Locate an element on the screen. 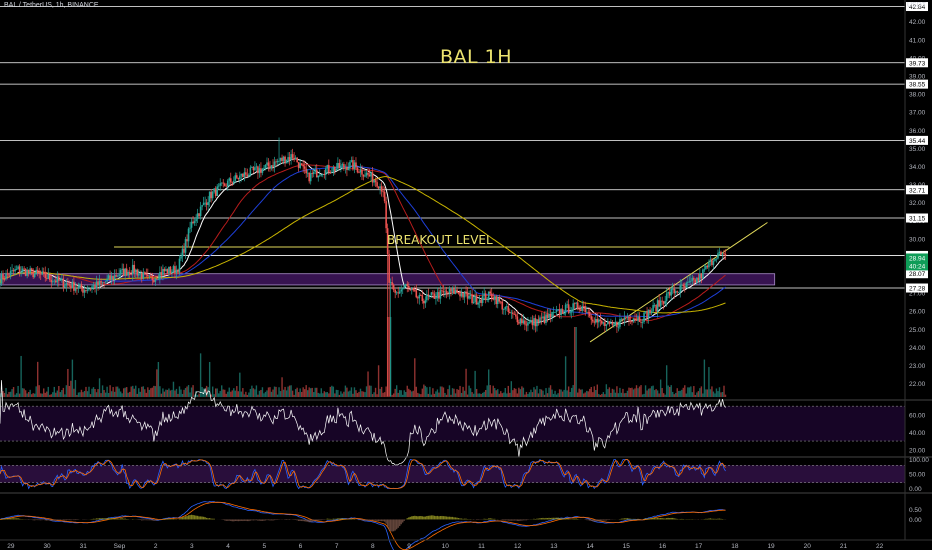  time-tick-label: 15 is located at coordinates (627, 546).